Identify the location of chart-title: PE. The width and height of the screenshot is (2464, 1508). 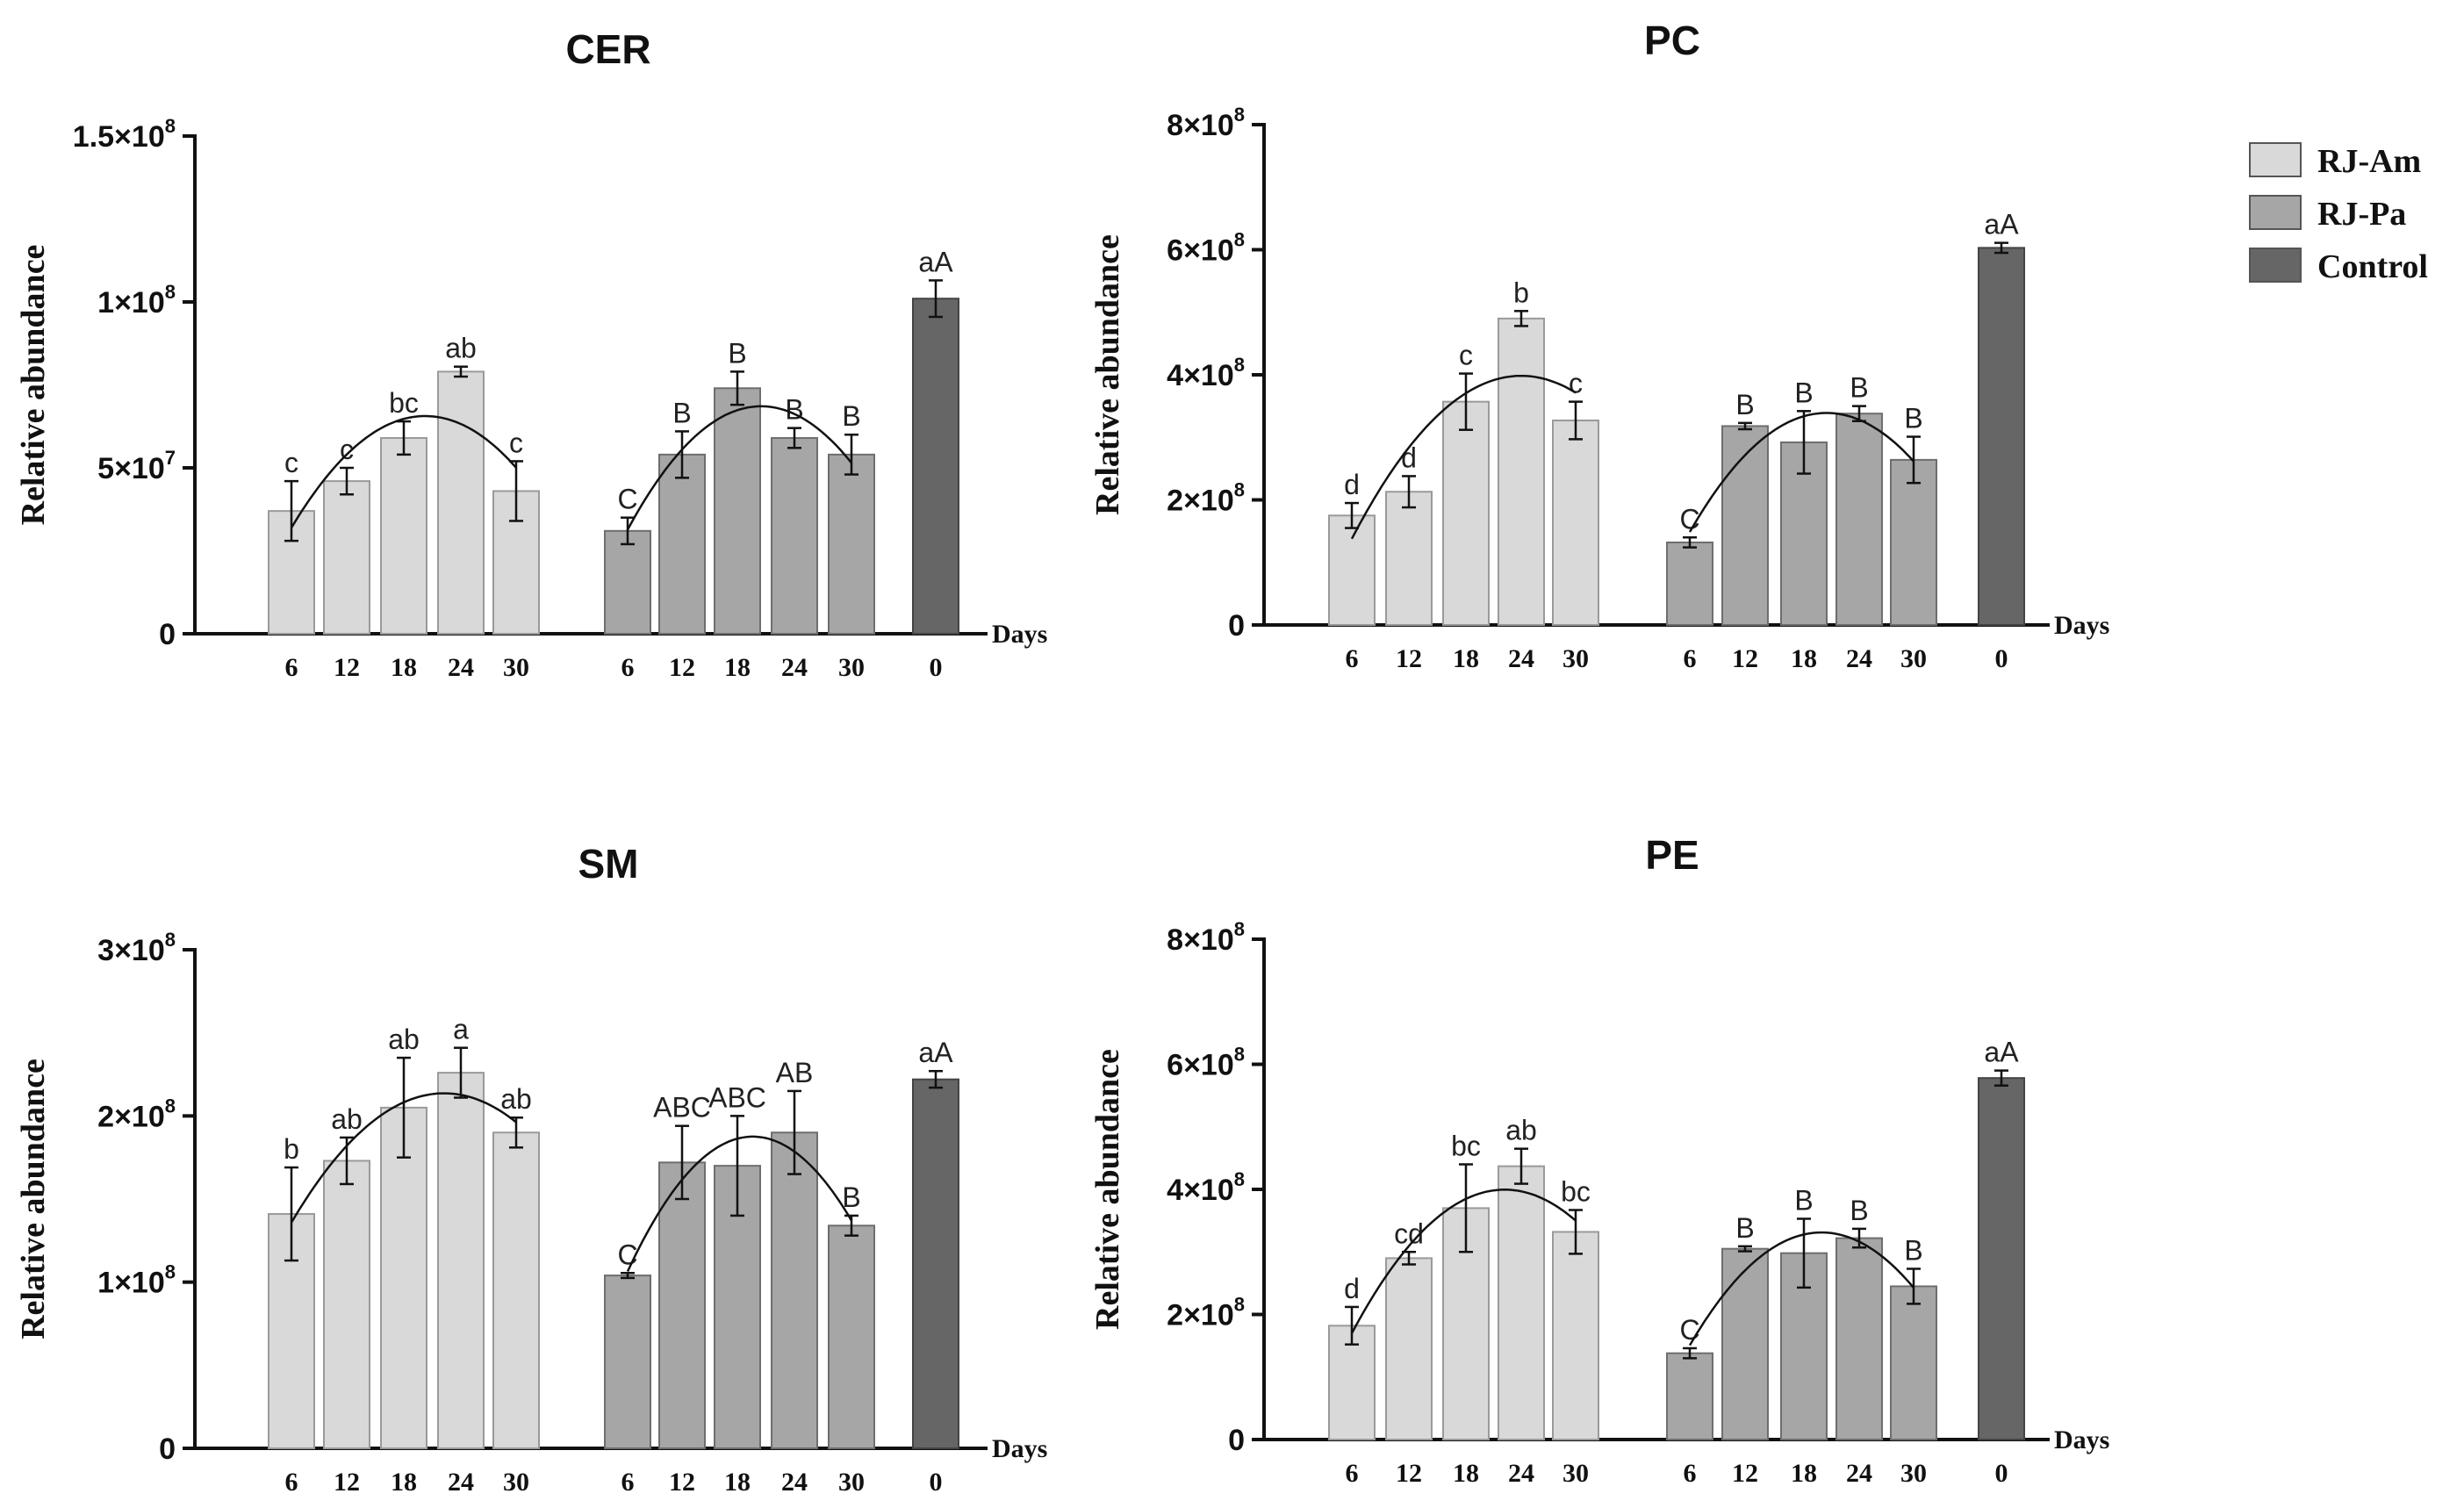
(1672, 855).